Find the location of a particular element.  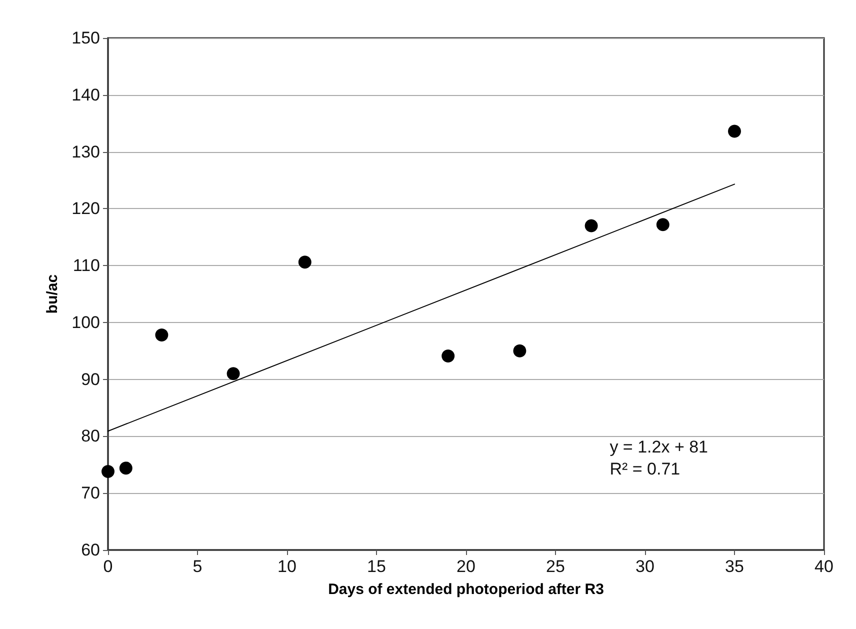

x-tick-label: 35 is located at coordinates (734, 566).